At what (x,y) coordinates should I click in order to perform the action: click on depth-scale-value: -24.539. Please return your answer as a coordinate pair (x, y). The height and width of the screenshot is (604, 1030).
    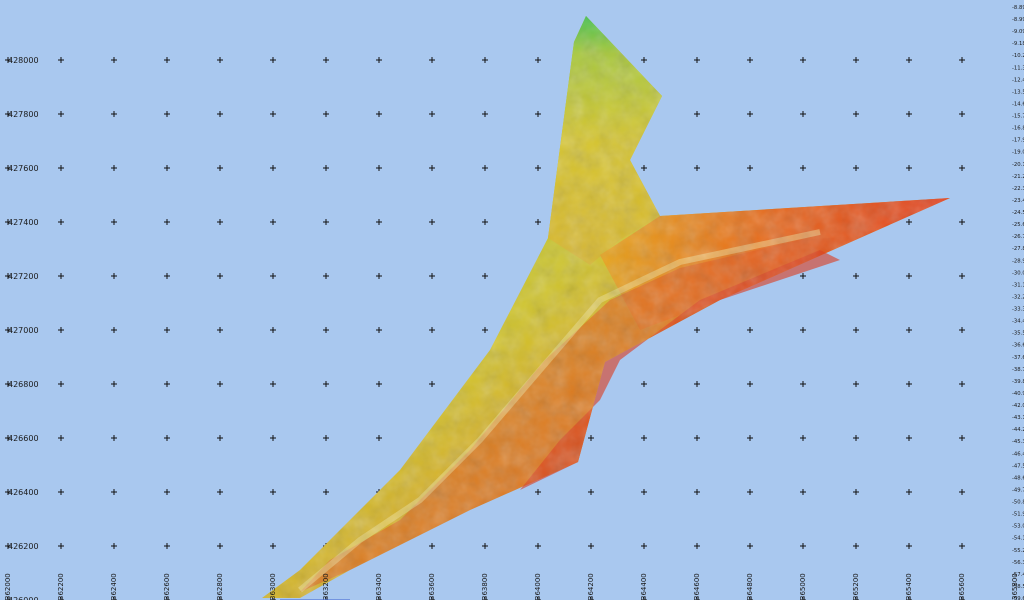
    Looking at the image, I should click on (1021, 213).